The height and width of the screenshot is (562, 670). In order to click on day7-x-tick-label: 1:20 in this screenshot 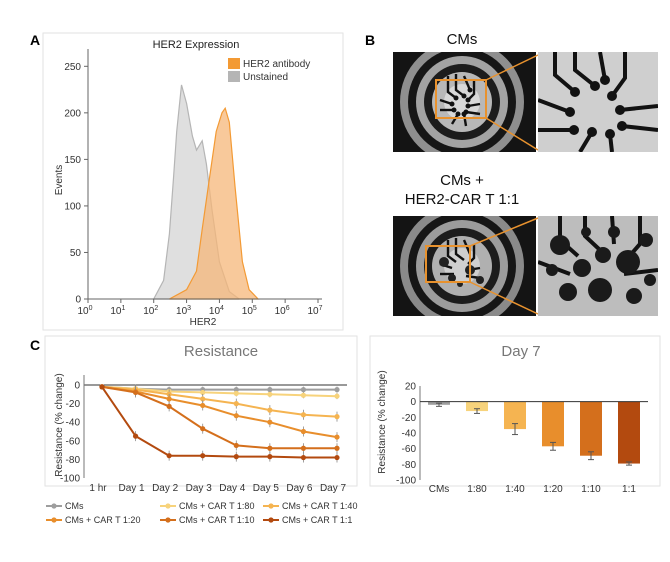, I will do `click(553, 489)`.